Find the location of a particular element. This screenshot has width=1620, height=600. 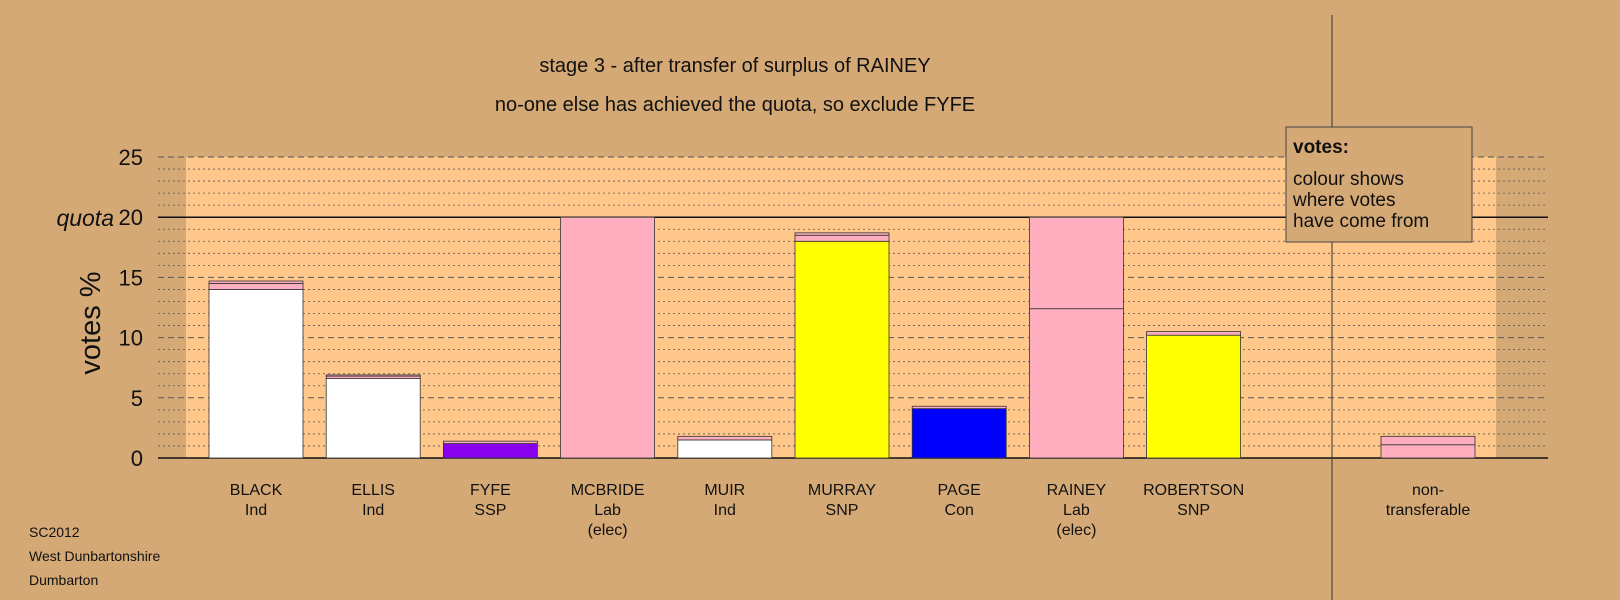

footnote-line: SC2012 is located at coordinates (54, 532).